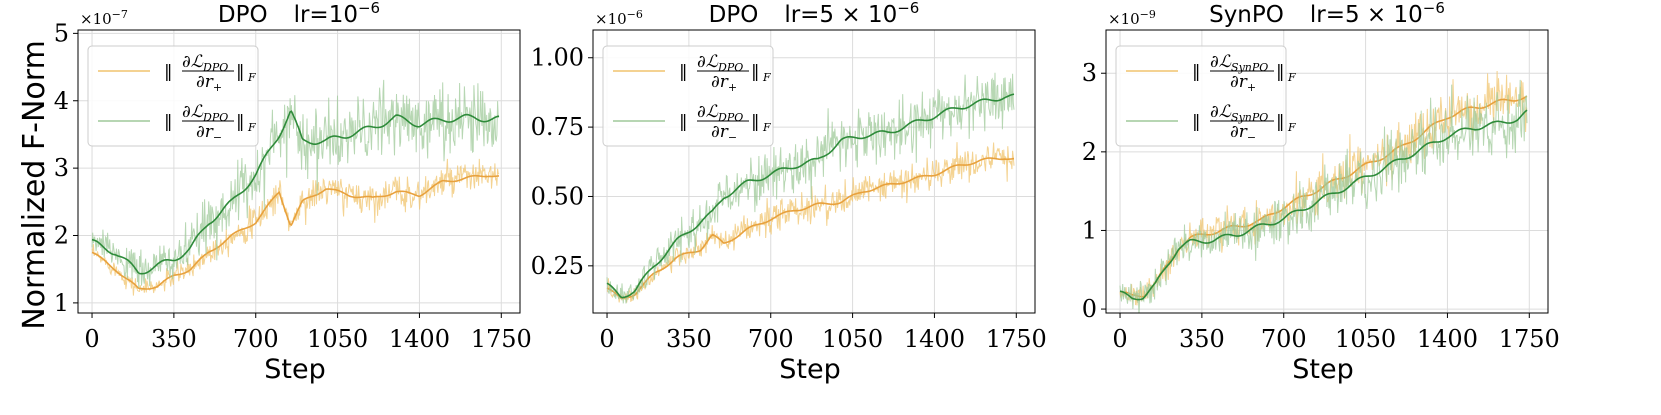 This screenshot has width=1661, height=415. Describe the element at coordinates (1089, 309) in the screenshot. I see `y-tick-label: 0` at that location.